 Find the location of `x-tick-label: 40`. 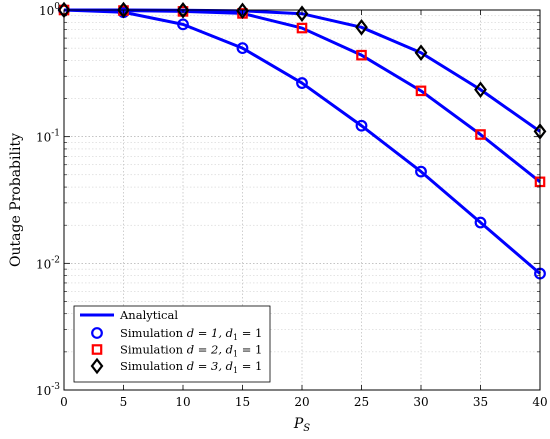

x-tick-label: 40 is located at coordinates (539, 402).